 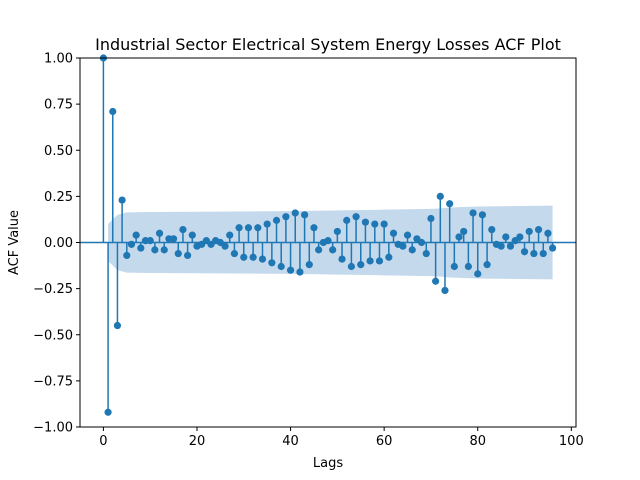 I want to click on y-tick-label: −0.75, so click(x=53, y=381).